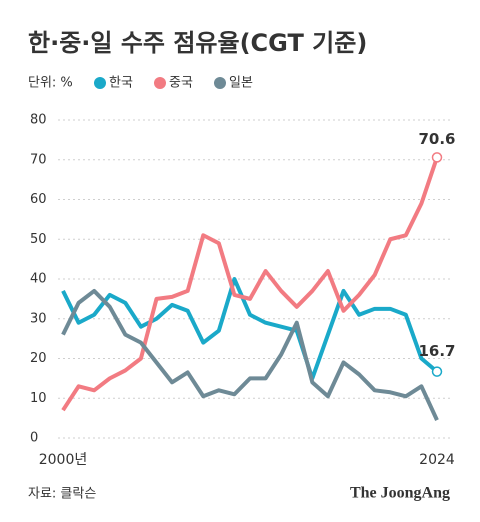 This screenshot has height=522, width=480. What do you see at coordinates (38, 120) in the screenshot?
I see `y-tick-label: 80` at bounding box center [38, 120].